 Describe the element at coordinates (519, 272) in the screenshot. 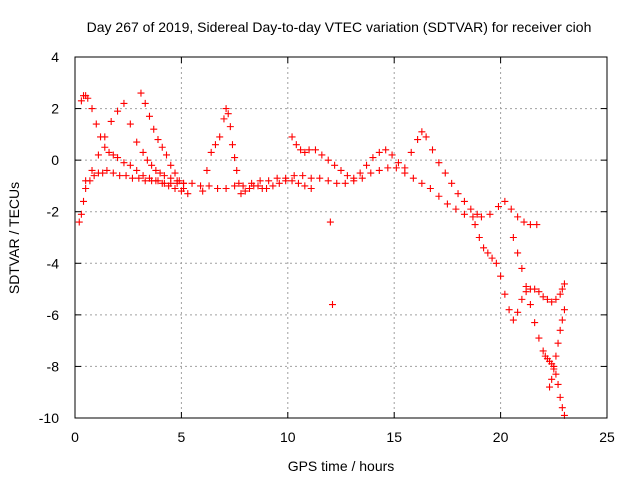

I see `series-track-g` at that location.